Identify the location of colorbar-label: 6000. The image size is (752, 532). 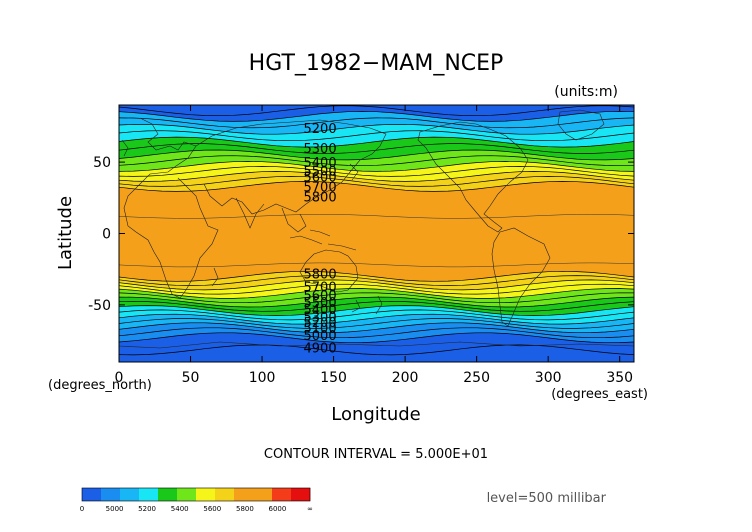
(277, 509).